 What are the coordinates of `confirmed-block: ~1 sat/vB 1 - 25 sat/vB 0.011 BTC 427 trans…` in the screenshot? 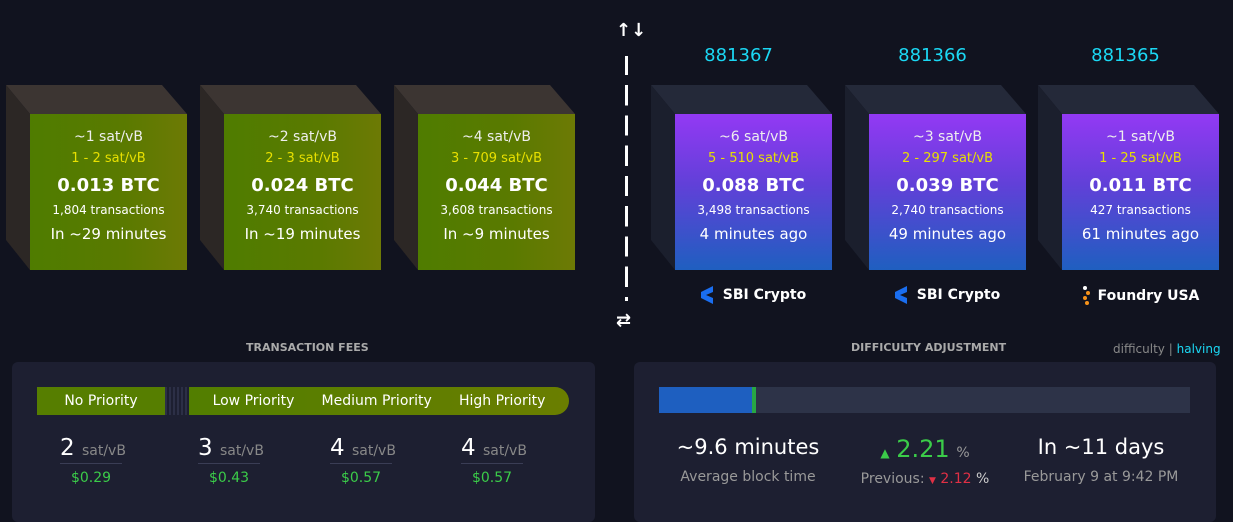 It's located at (1128, 177).